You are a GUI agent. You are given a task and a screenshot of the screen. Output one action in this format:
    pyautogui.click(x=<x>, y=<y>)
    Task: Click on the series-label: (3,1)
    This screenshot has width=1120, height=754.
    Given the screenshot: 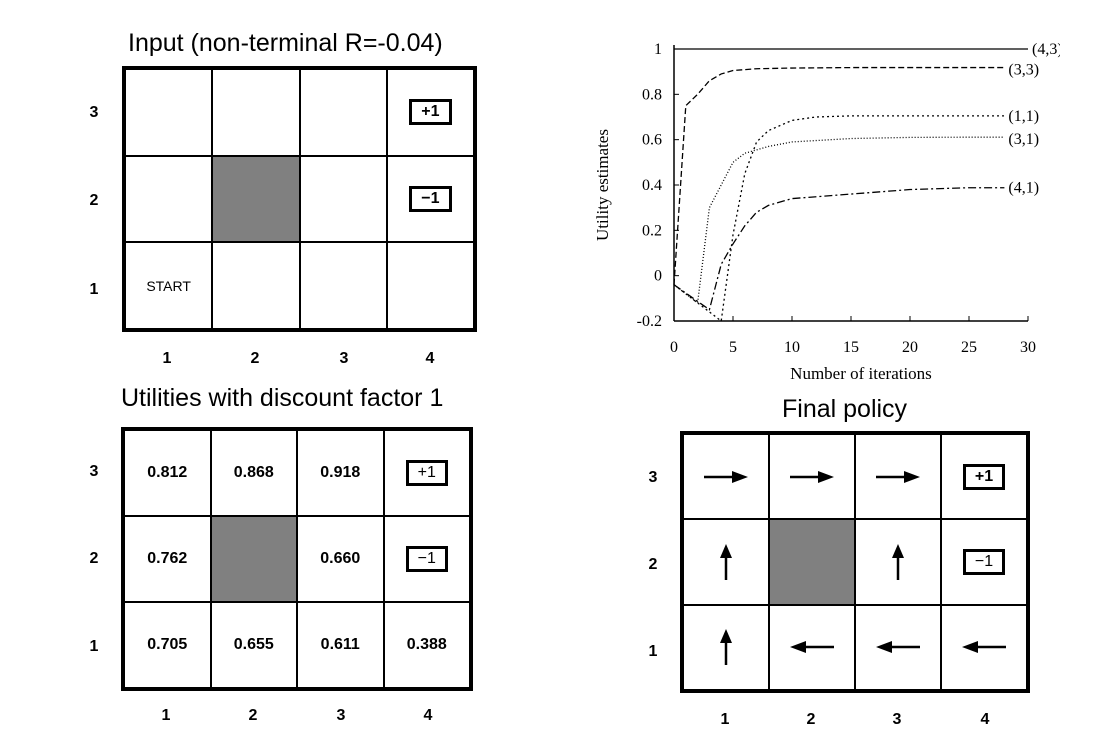 What is the action you would take?
    pyautogui.click(x=1023, y=139)
    